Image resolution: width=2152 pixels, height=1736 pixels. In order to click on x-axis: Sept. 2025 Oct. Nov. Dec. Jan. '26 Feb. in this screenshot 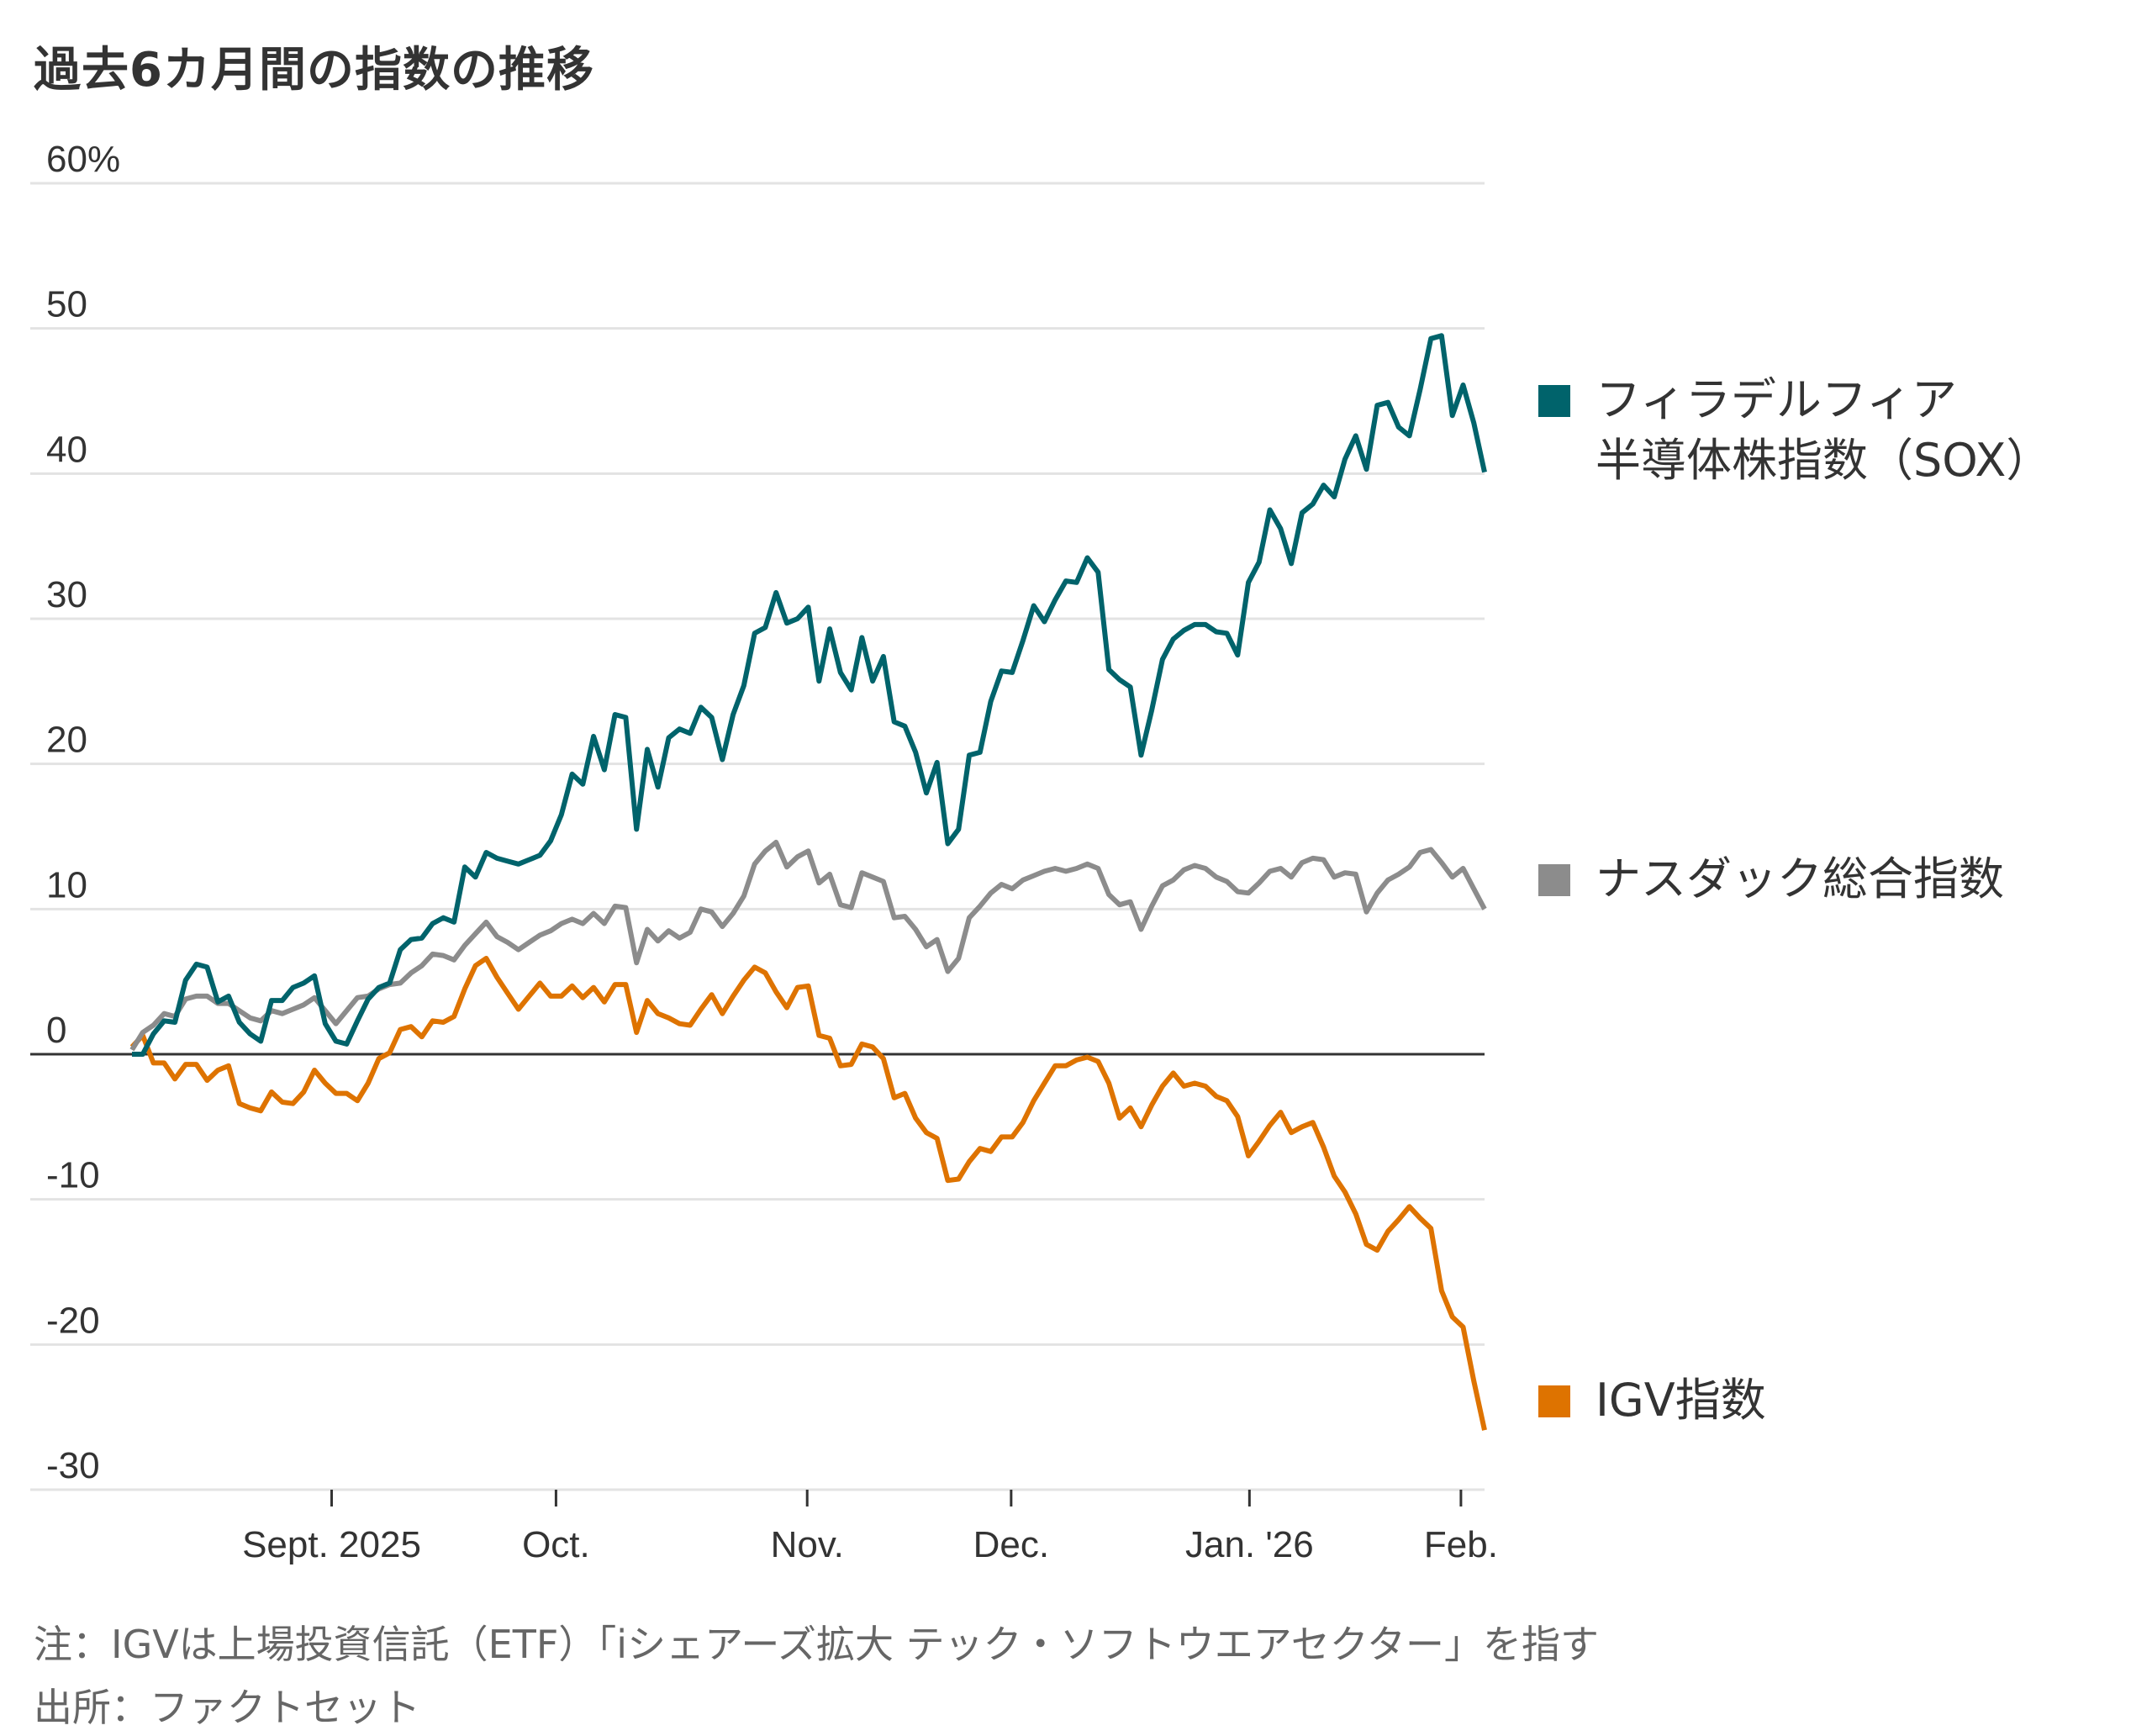, I will do `click(870, 1527)`.